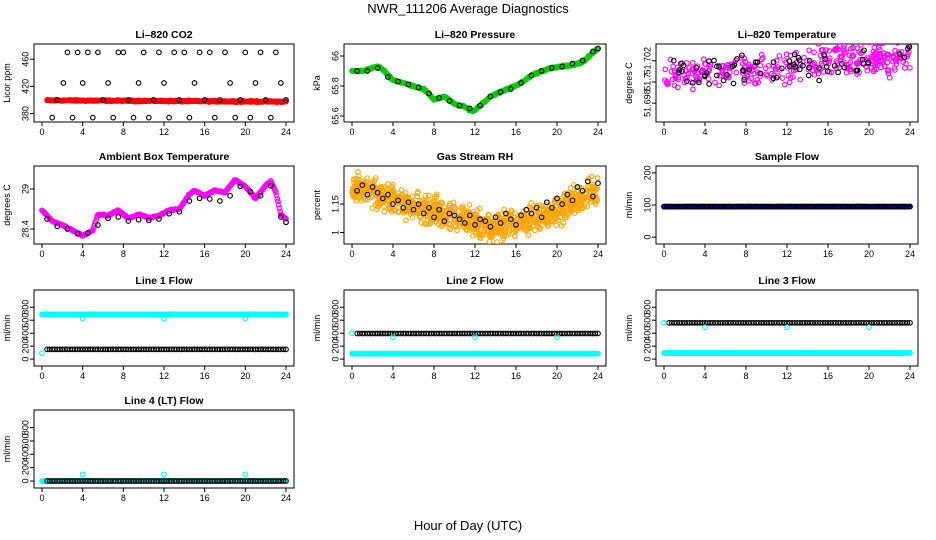 Image resolution: width=936 pixels, height=540 pixels. Describe the element at coordinates (166, 101) in the screenshot. I see `series-red` at that location.